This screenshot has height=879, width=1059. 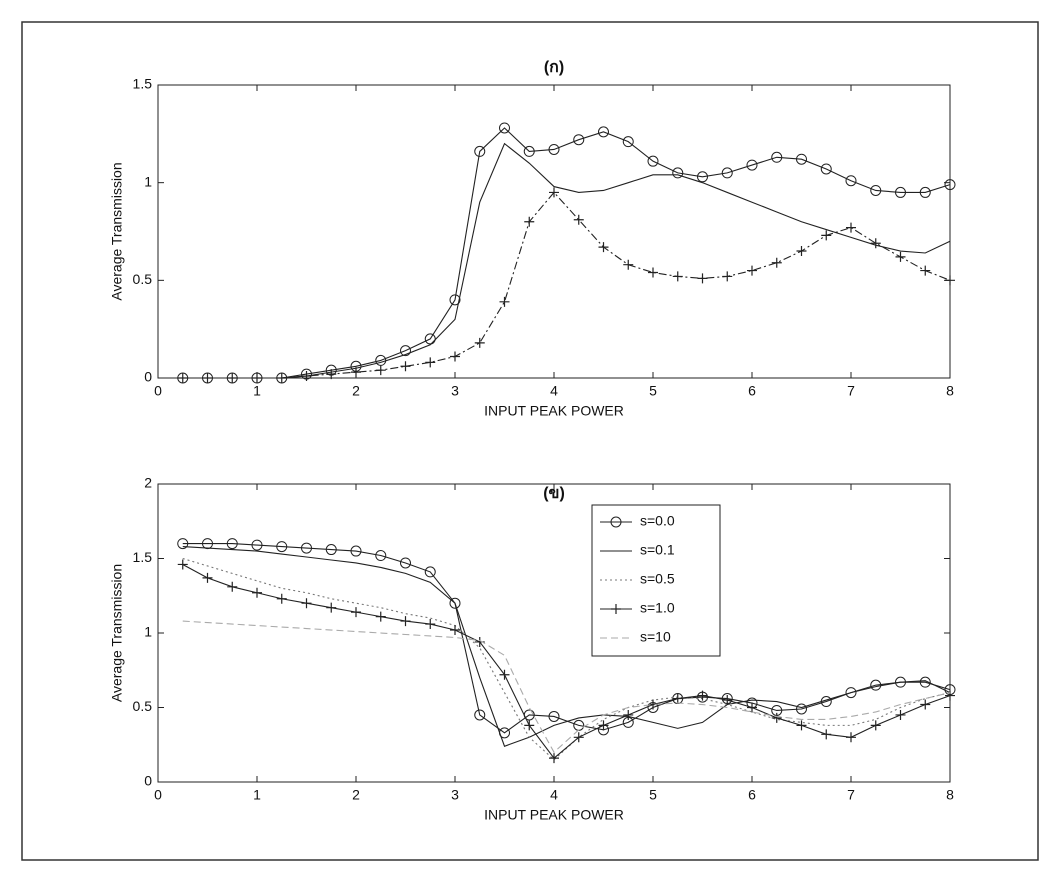 What do you see at coordinates (148, 483) in the screenshot?
I see `y-tick-label: 2` at bounding box center [148, 483].